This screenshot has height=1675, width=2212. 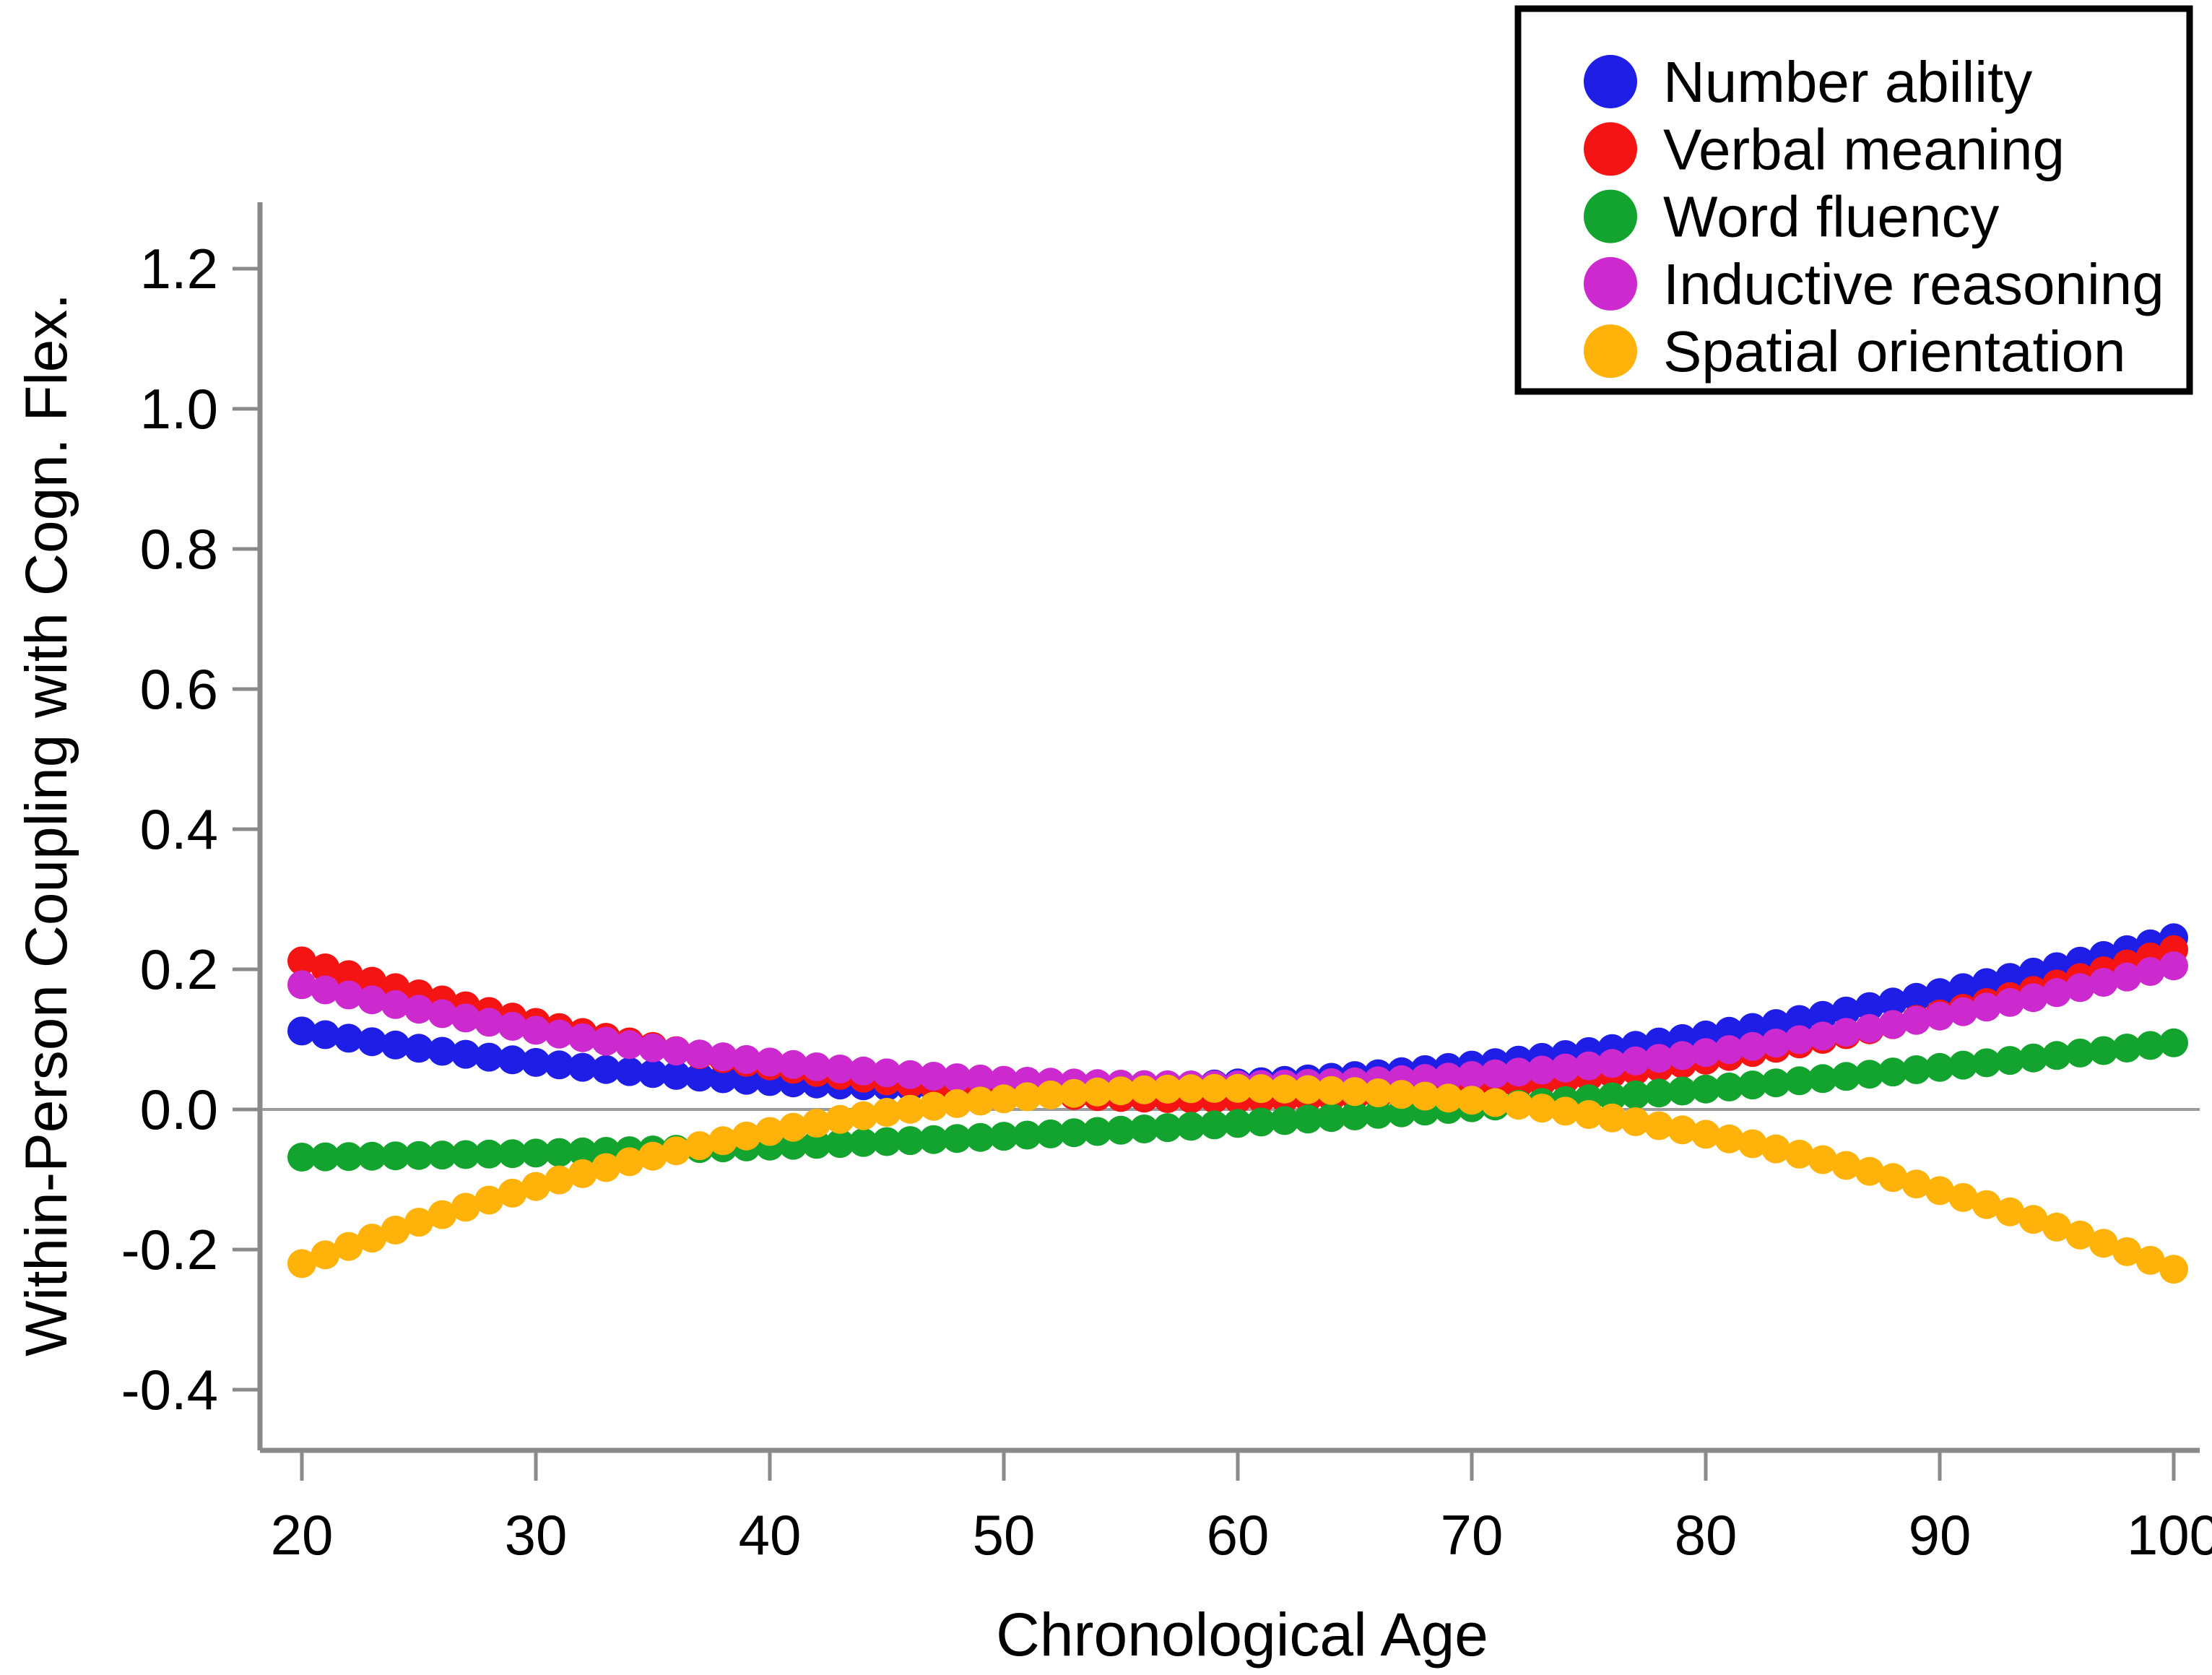 What do you see at coordinates (1913, 284) in the screenshot?
I see `legend-label-3: Inductive reasoning` at bounding box center [1913, 284].